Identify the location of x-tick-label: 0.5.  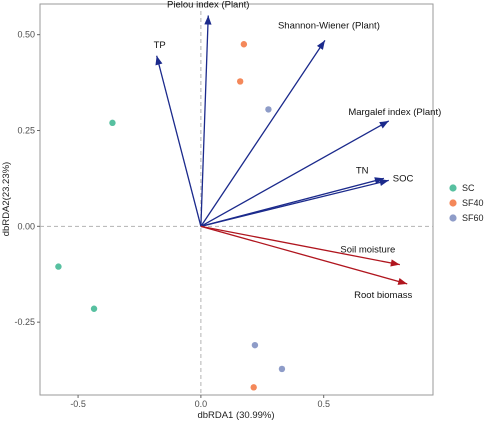
(323, 404).